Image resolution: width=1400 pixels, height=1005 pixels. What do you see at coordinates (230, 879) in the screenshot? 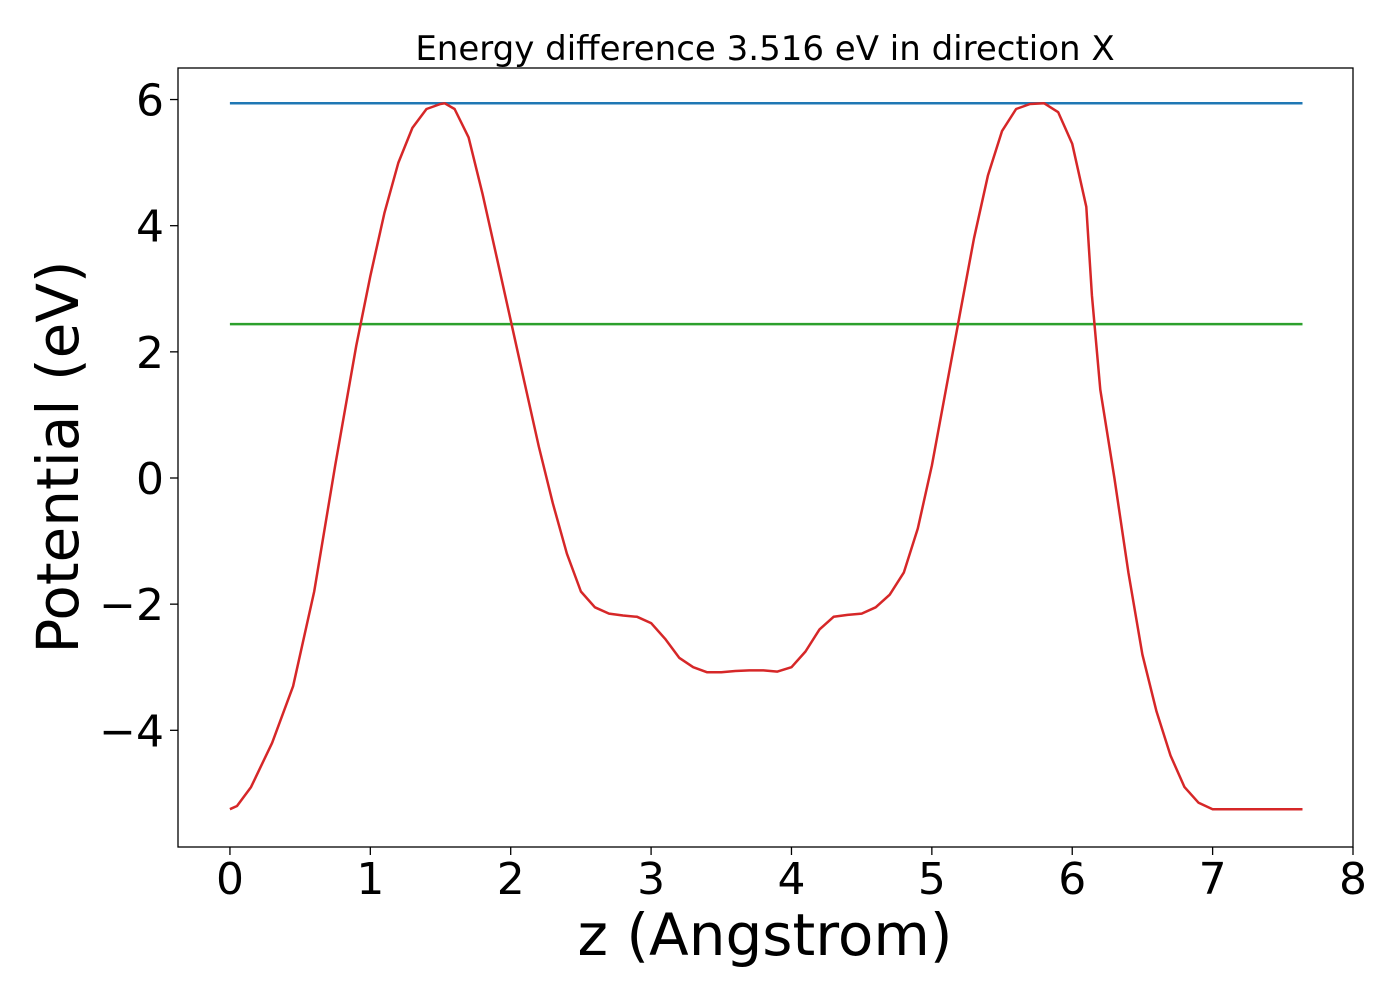
I see `x-tick-label: 0` at bounding box center [230, 879].